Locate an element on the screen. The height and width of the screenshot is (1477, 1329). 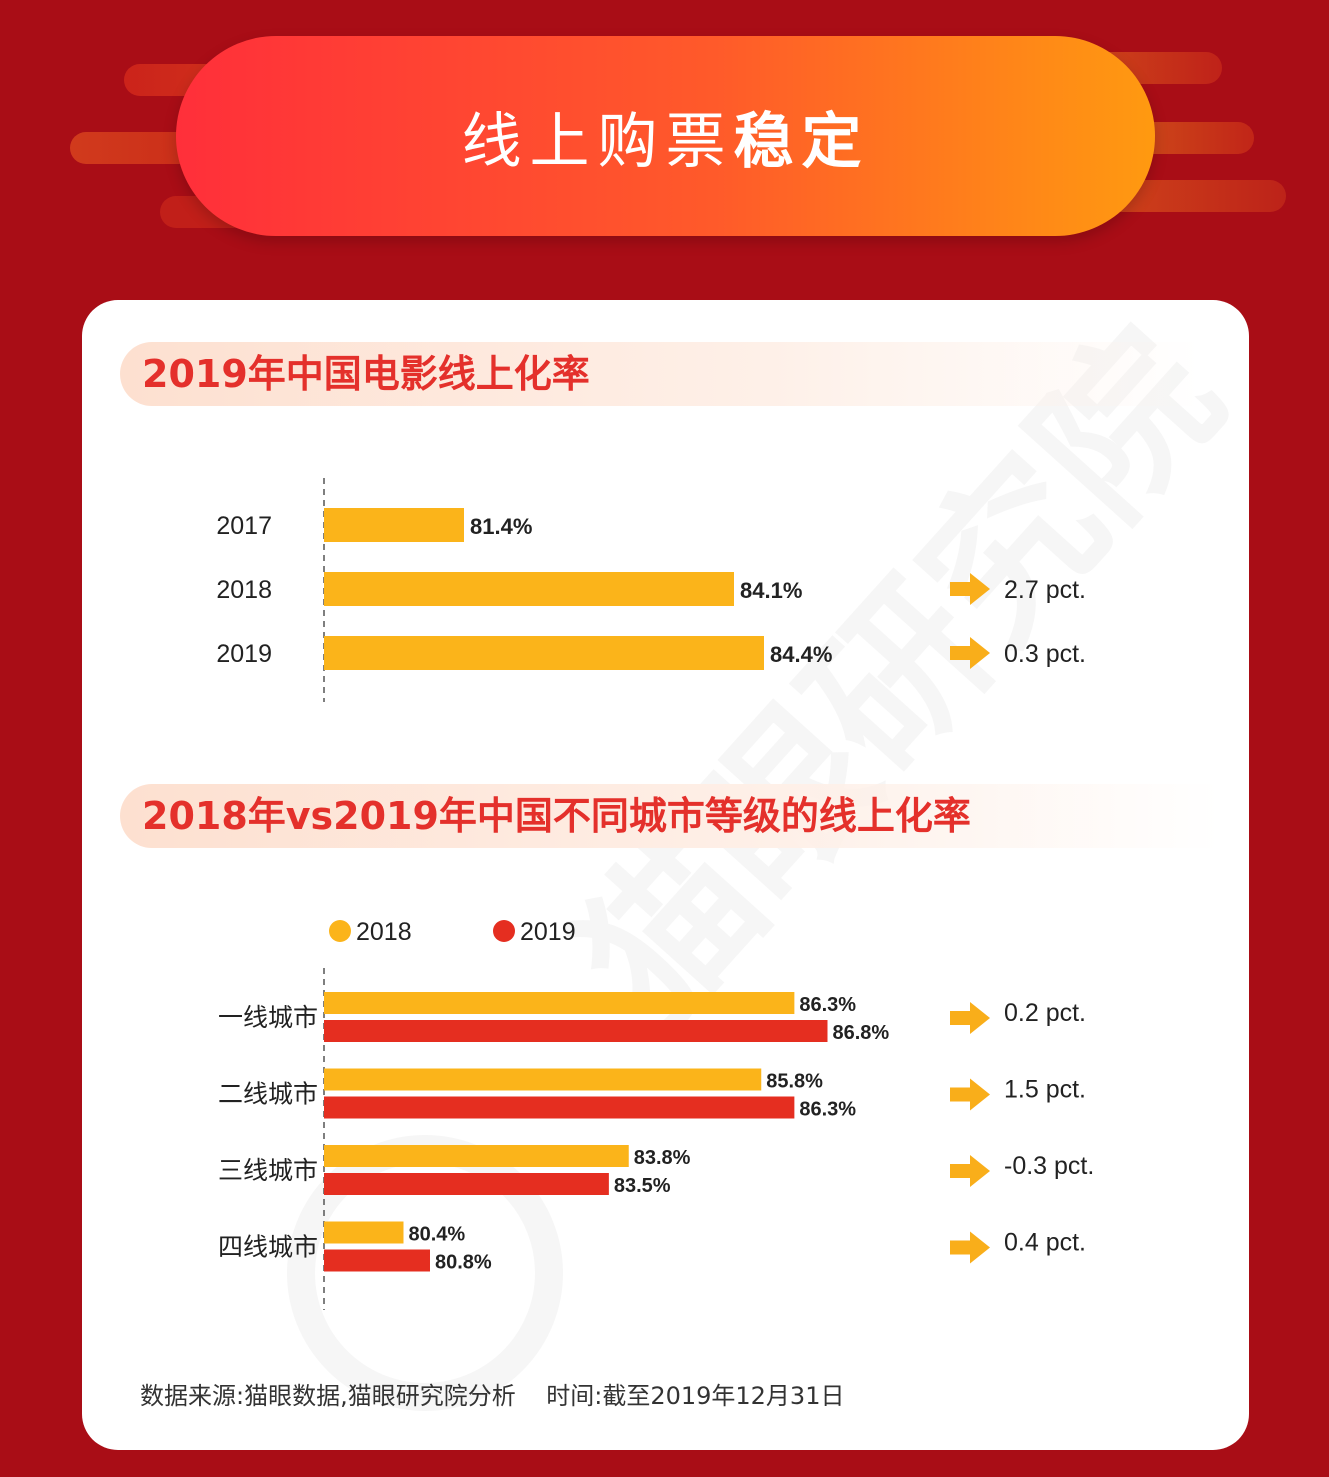
chart2-change-label: 0.4 pct. is located at coordinates (1045, 1243).